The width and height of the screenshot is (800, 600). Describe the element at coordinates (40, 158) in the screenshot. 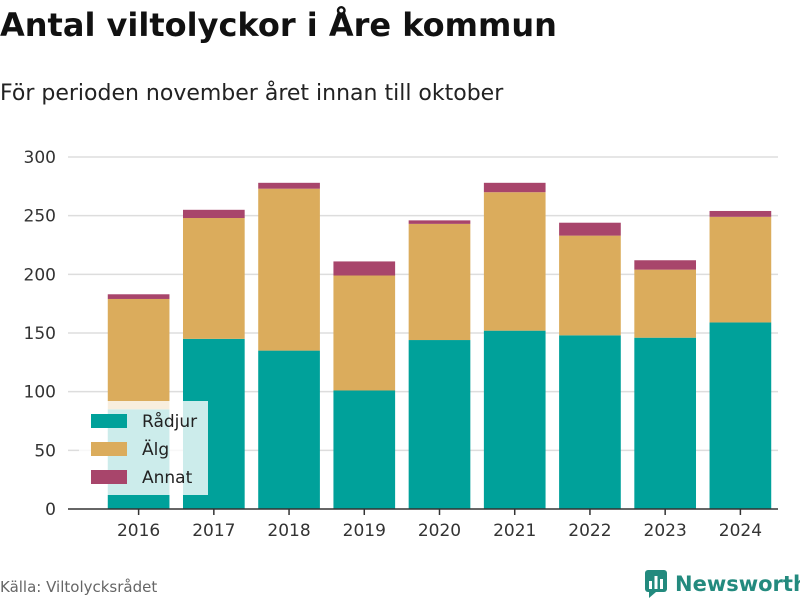

I see `y-tick-label: 300` at that location.